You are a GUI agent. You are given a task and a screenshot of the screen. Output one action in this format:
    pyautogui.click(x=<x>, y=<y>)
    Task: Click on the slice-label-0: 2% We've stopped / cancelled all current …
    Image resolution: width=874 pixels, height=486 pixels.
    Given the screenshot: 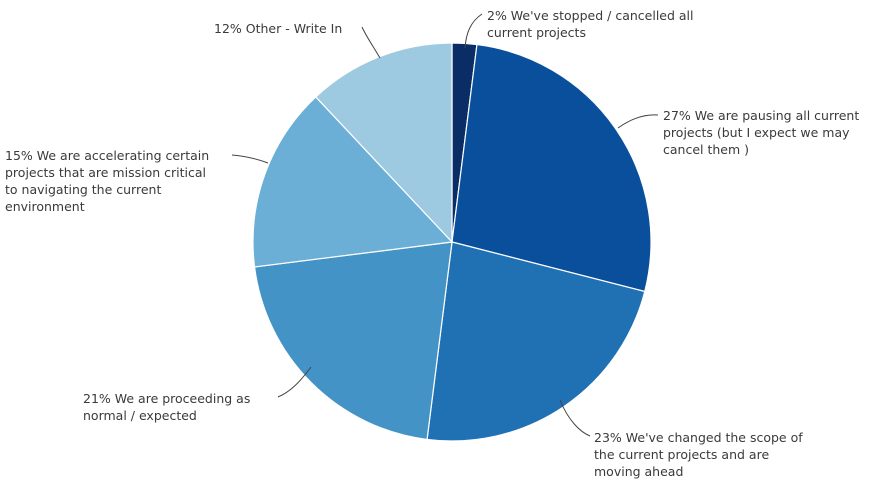 What is the action you would take?
    pyautogui.click(x=590, y=24)
    